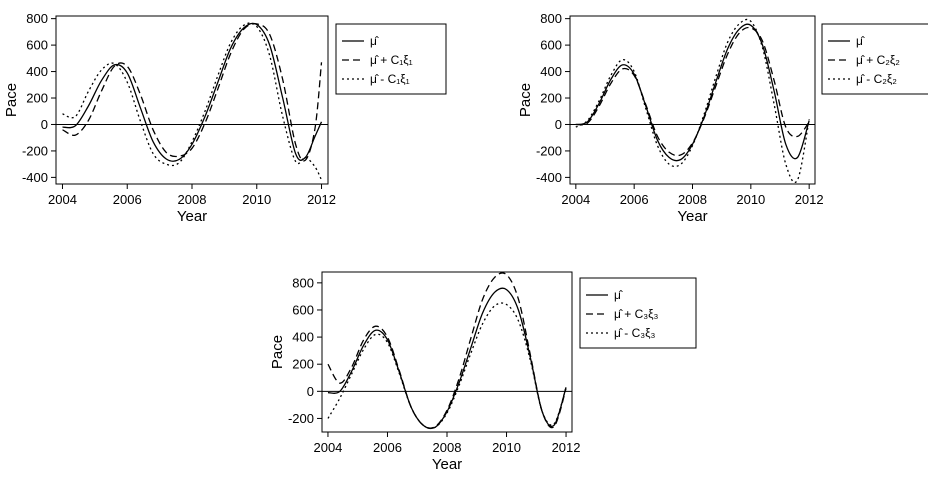 The width and height of the screenshot is (928, 492). I want to click on legend-entry-label: μ̂ - C₃ξ₃, so click(635, 333).